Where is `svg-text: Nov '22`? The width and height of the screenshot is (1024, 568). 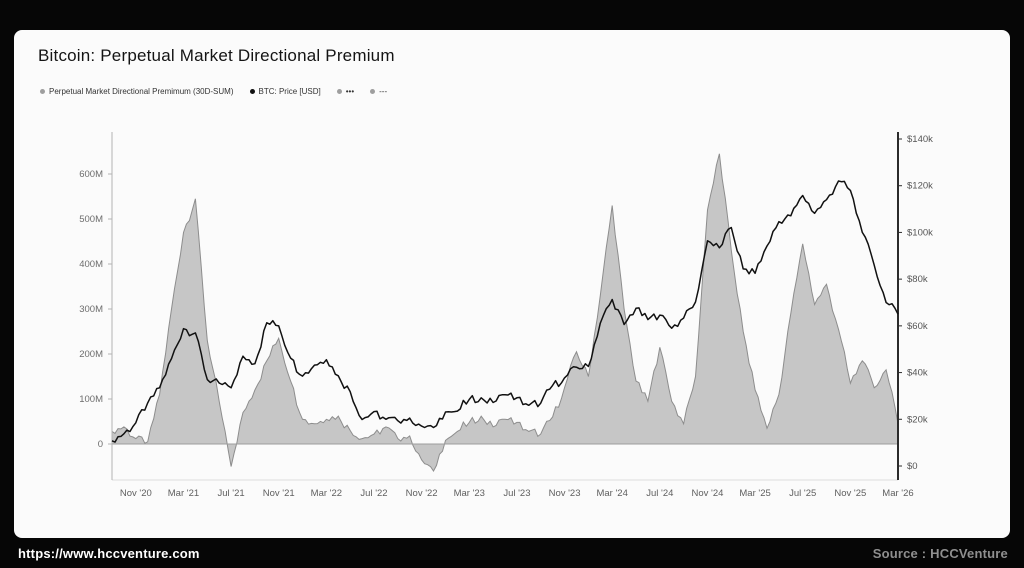 svg-text: Nov '22 is located at coordinates (422, 493).